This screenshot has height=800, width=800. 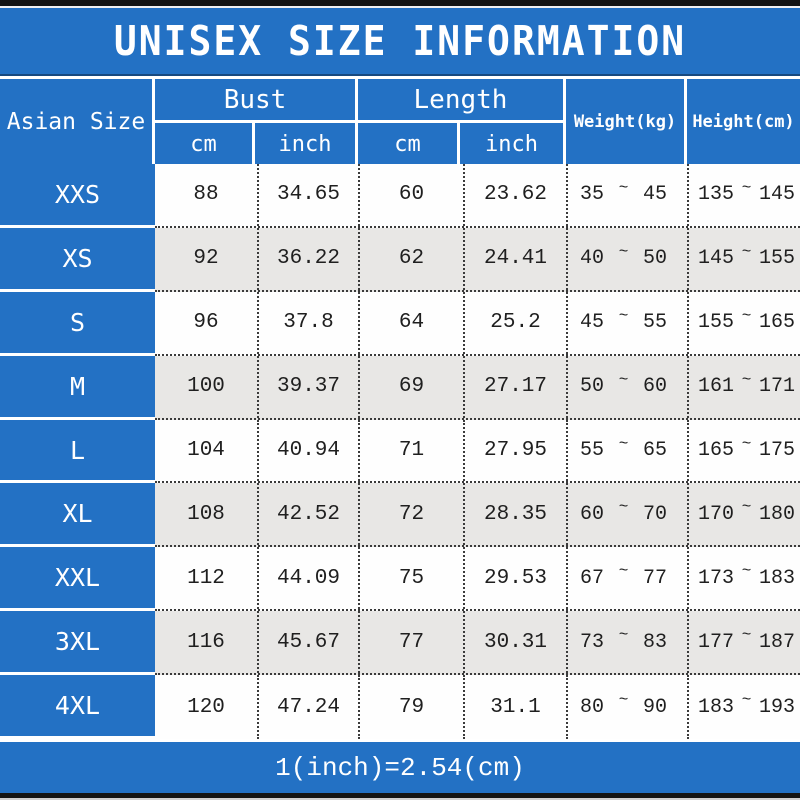 I want to click on height-max: 183, so click(x=776, y=578).